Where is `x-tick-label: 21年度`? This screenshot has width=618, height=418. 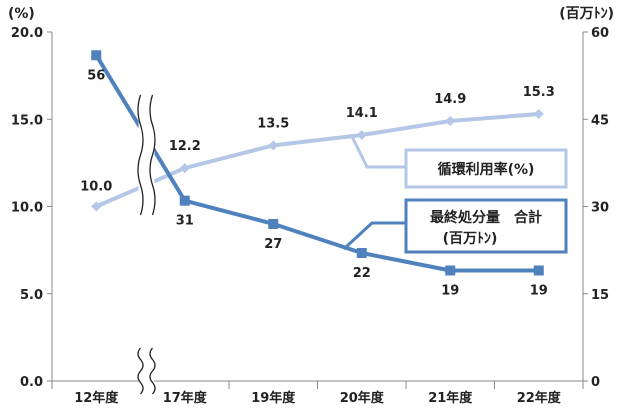 x-tick-label: 21年度 is located at coordinates (450, 398).